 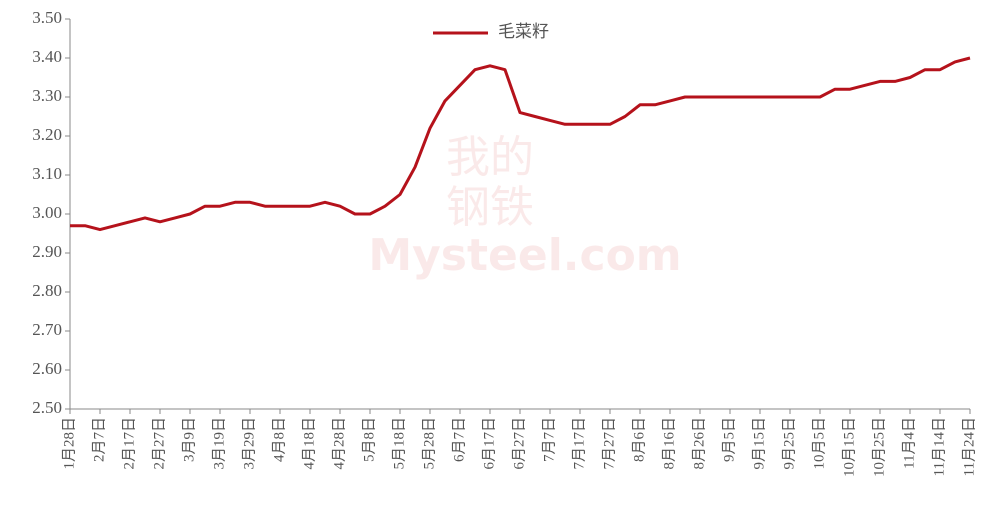 I want to click on x-tick-label: 3月19日, so click(x=219, y=443).